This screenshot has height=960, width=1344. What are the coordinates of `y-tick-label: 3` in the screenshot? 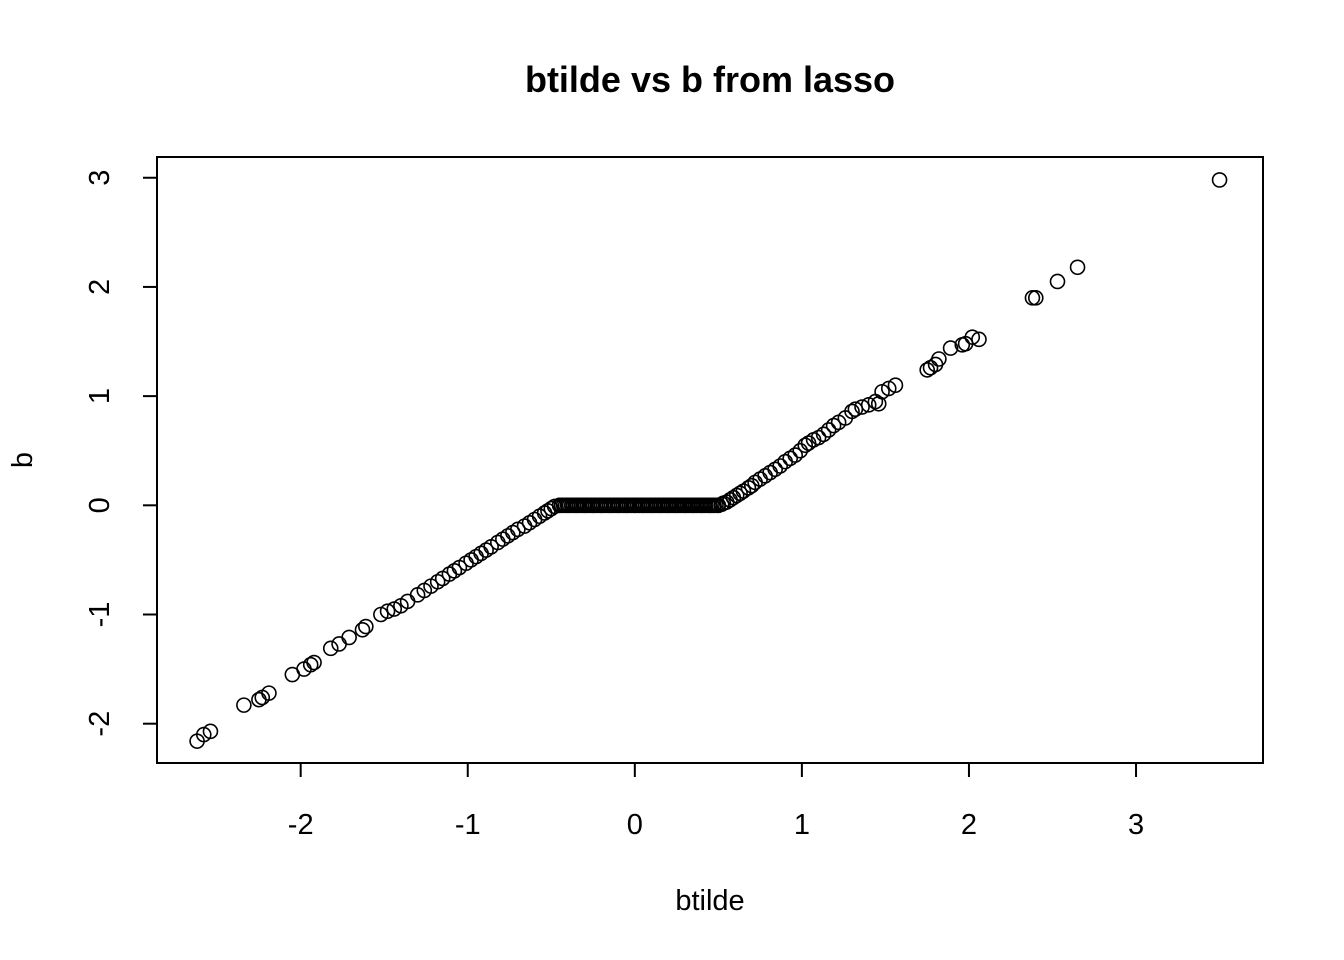 It's located at (100, 178).